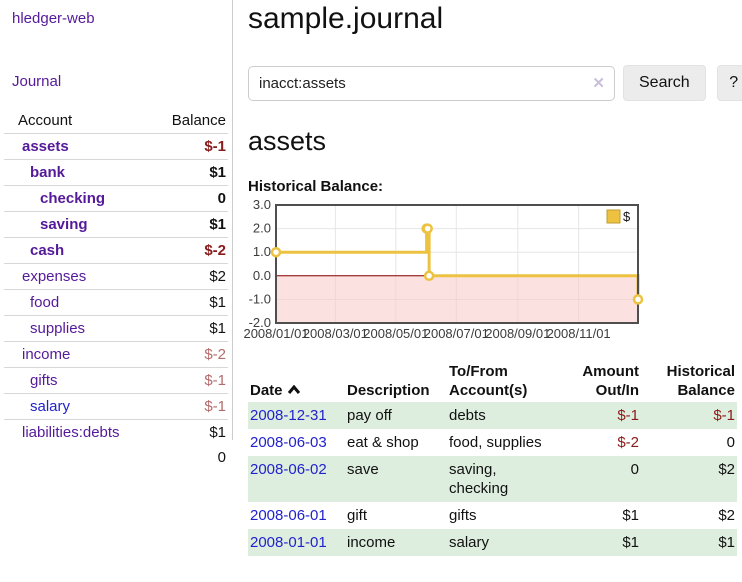 Image resolution: width=742 pixels, height=582 pixels. I want to click on transaction-description: income, so click(371, 542).